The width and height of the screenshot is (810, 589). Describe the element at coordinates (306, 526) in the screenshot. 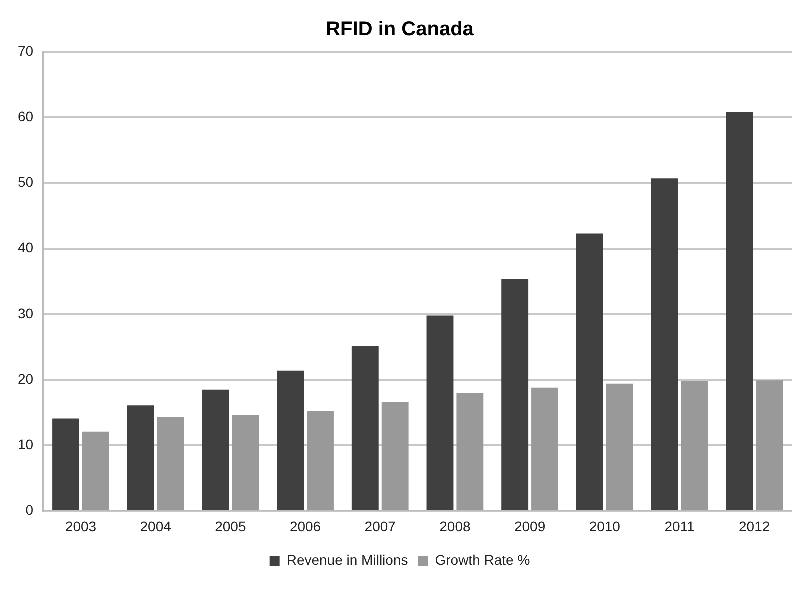

I see `x-tick-label: 2006` at that location.